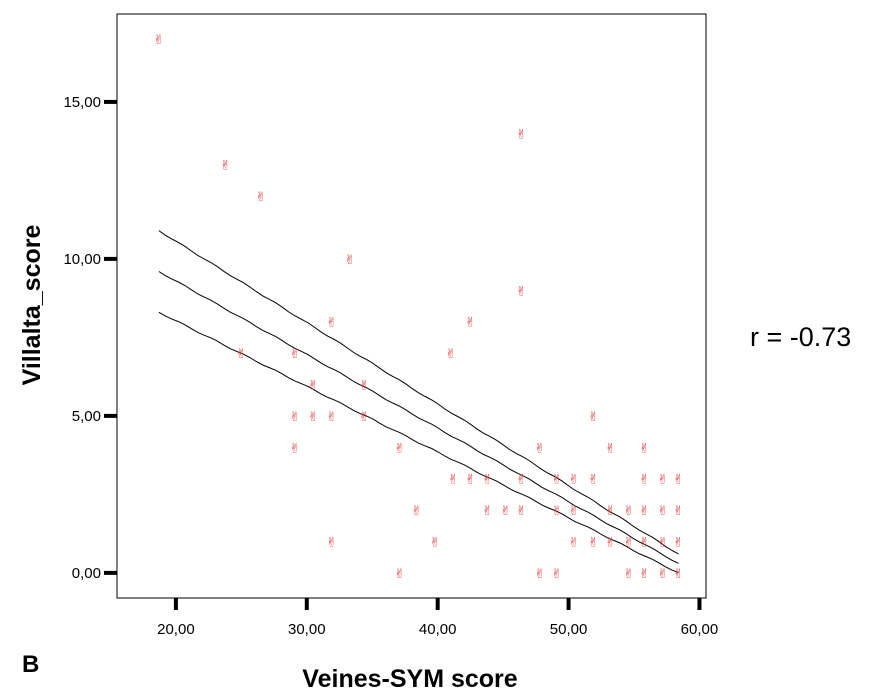 The width and height of the screenshot is (875, 694). What do you see at coordinates (437, 618) in the screenshot?
I see `x-axis: 20,00 30,00 40,00 50,00 60,00` at bounding box center [437, 618].